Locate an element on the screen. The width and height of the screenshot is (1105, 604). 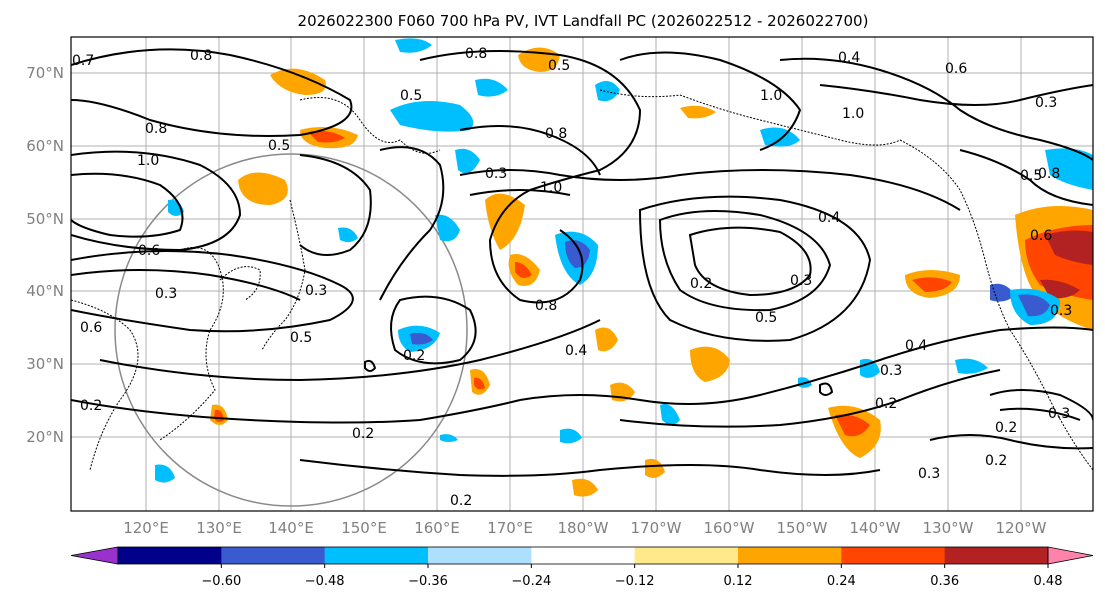
lat-label: 20°N is located at coordinates (45, 437).